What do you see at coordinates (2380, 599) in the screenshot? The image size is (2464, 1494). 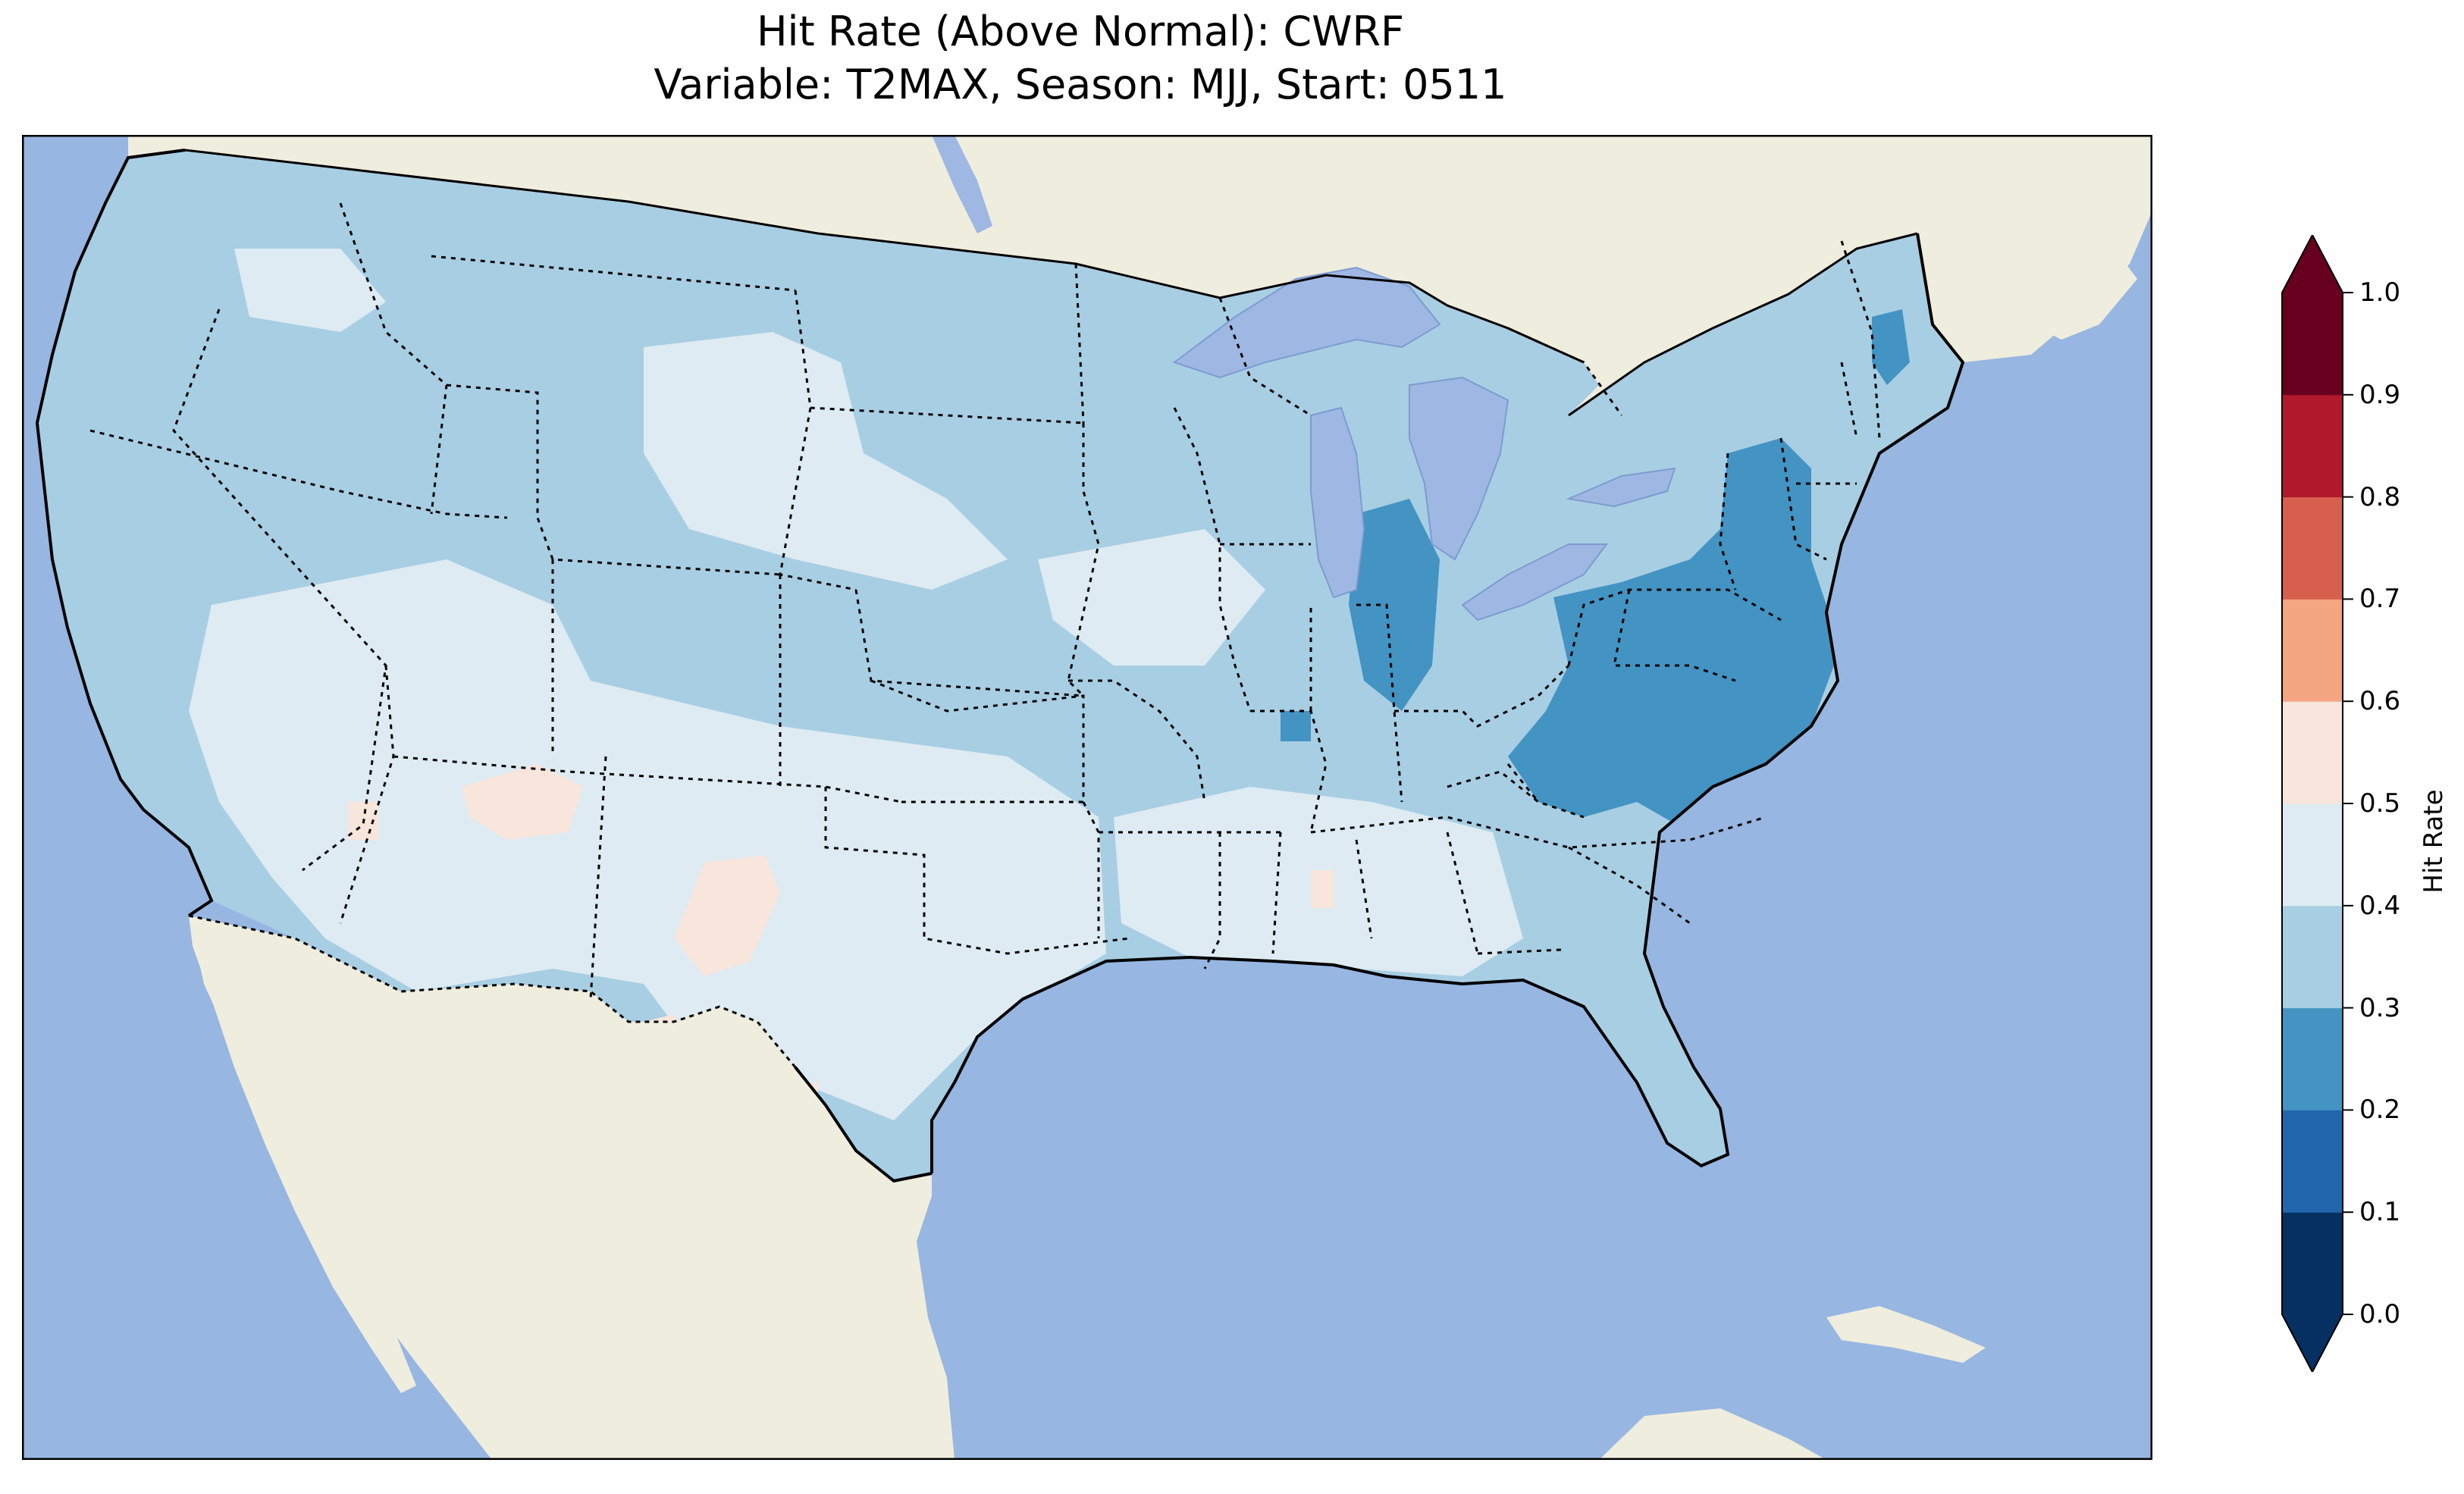 I see `colorbar-tick-label: 0.7` at bounding box center [2380, 599].